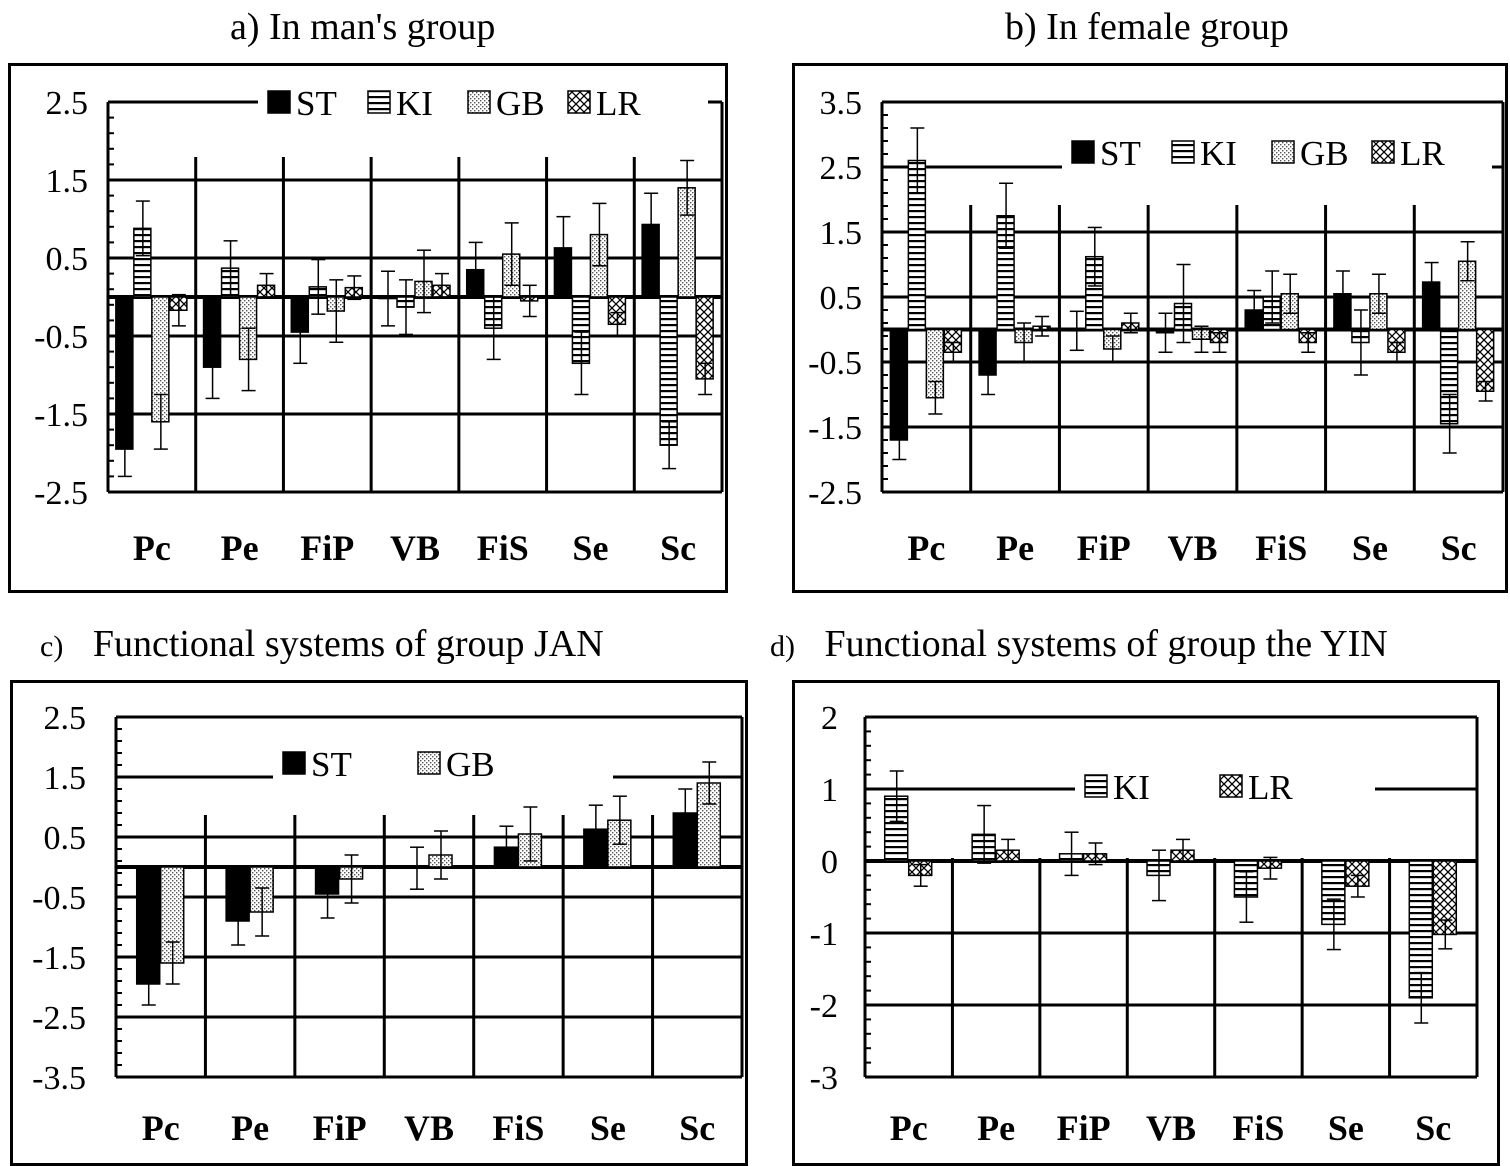 The image size is (1510, 1166). Describe the element at coordinates (479, 102) in the screenshot. I see `panel-a-legend-swatch-gb` at that location.